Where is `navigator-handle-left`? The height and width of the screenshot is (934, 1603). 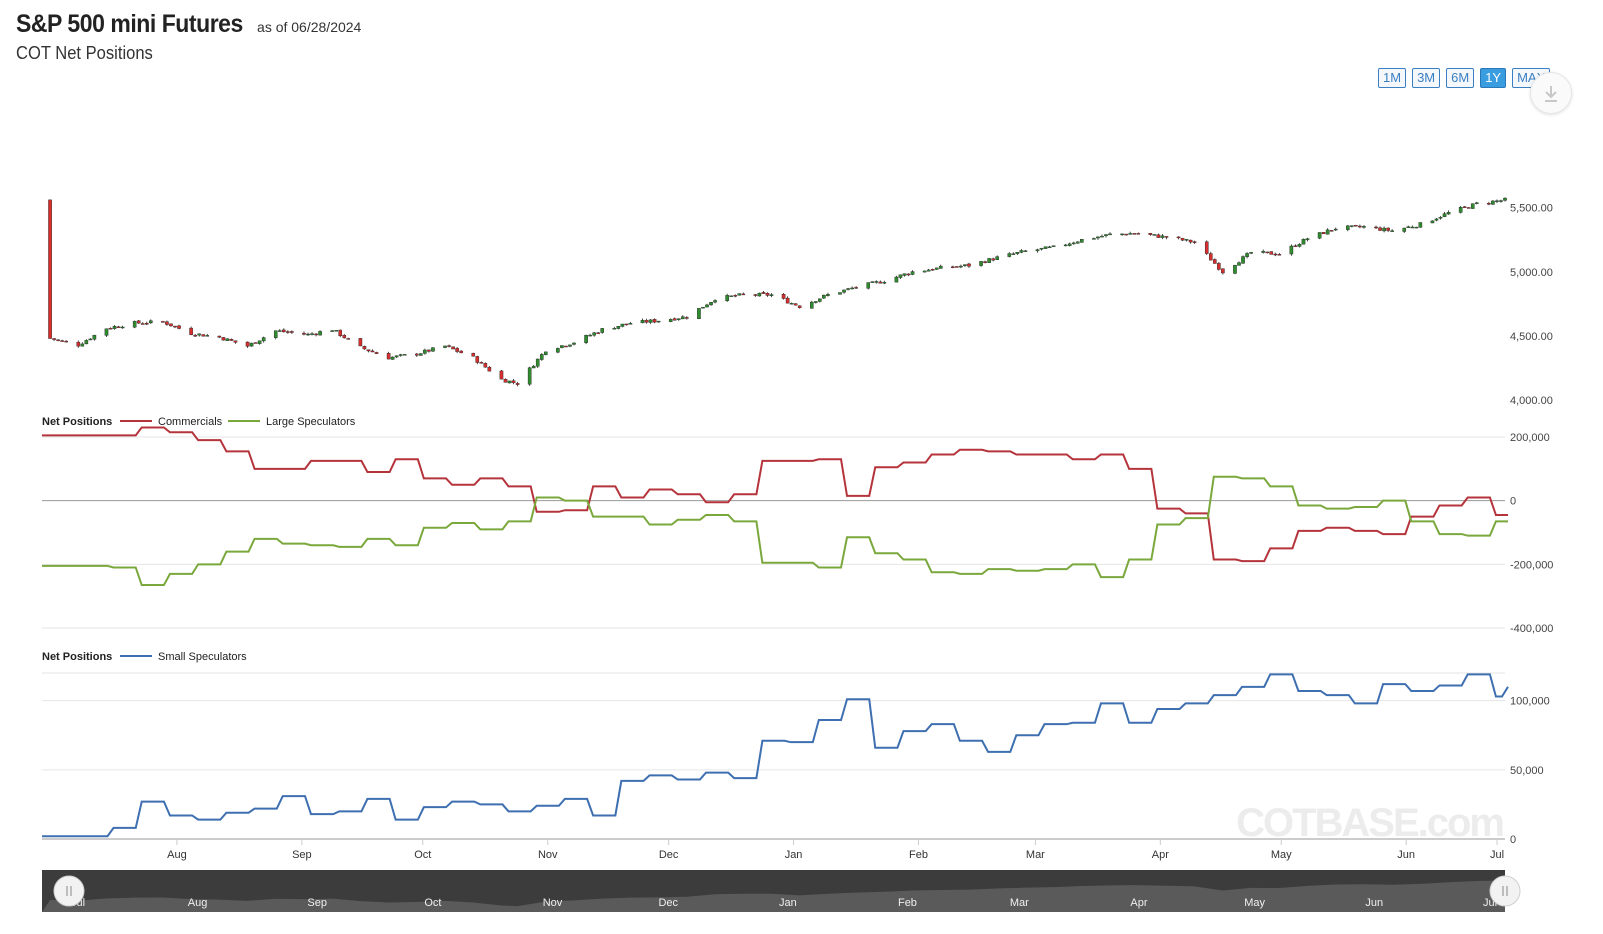
navigator-handle-left is located at coordinates (69, 891).